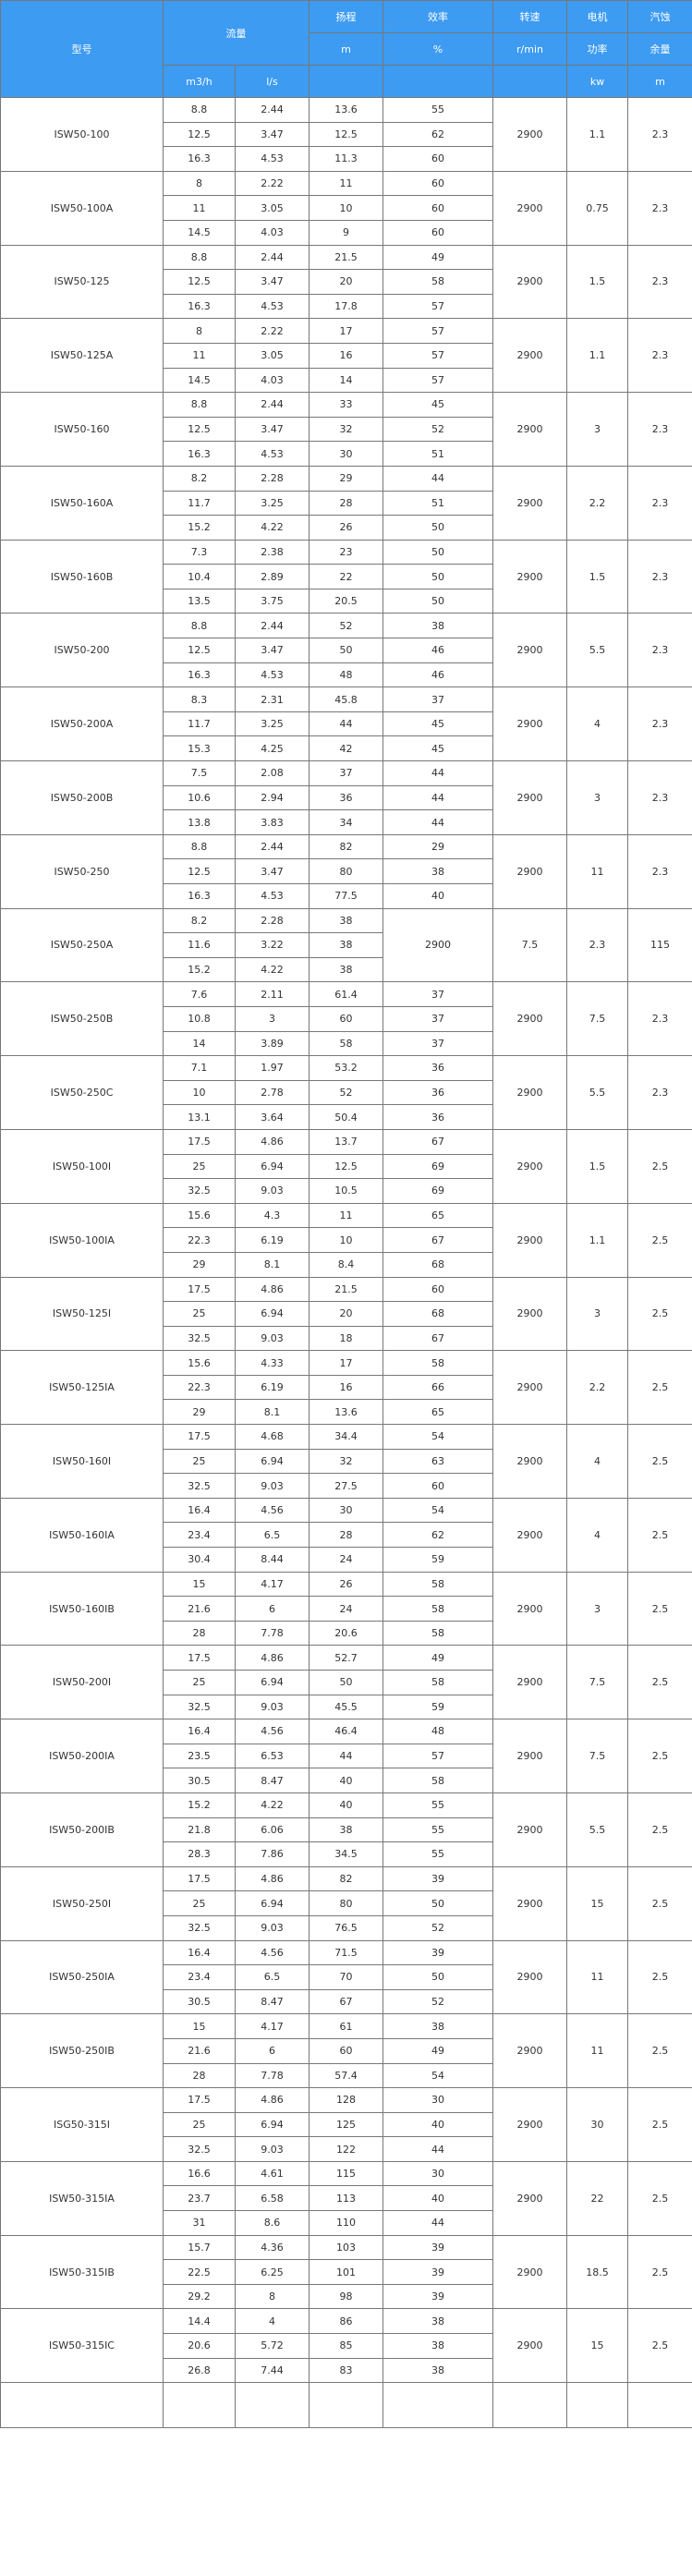 Image resolution: width=692 pixels, height=2576 pixels. Describe the element at coordinates (272, 1780) in the screenshot. I see `value-cell: 8.47` at that location.